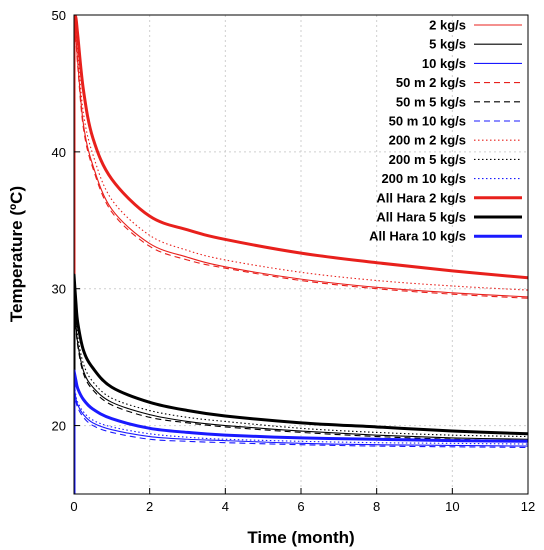 The image size is (544, 550). What do you see at coordinates (447, 25) in the screenshot?
I see `legend-label-0: 2 kg/s` at bounding box center [447, 25].